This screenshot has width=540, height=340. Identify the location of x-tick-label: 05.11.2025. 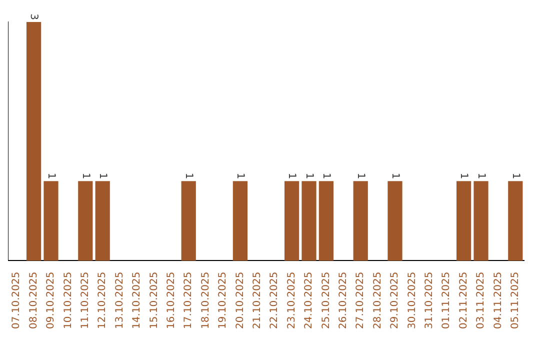
(515, 301).